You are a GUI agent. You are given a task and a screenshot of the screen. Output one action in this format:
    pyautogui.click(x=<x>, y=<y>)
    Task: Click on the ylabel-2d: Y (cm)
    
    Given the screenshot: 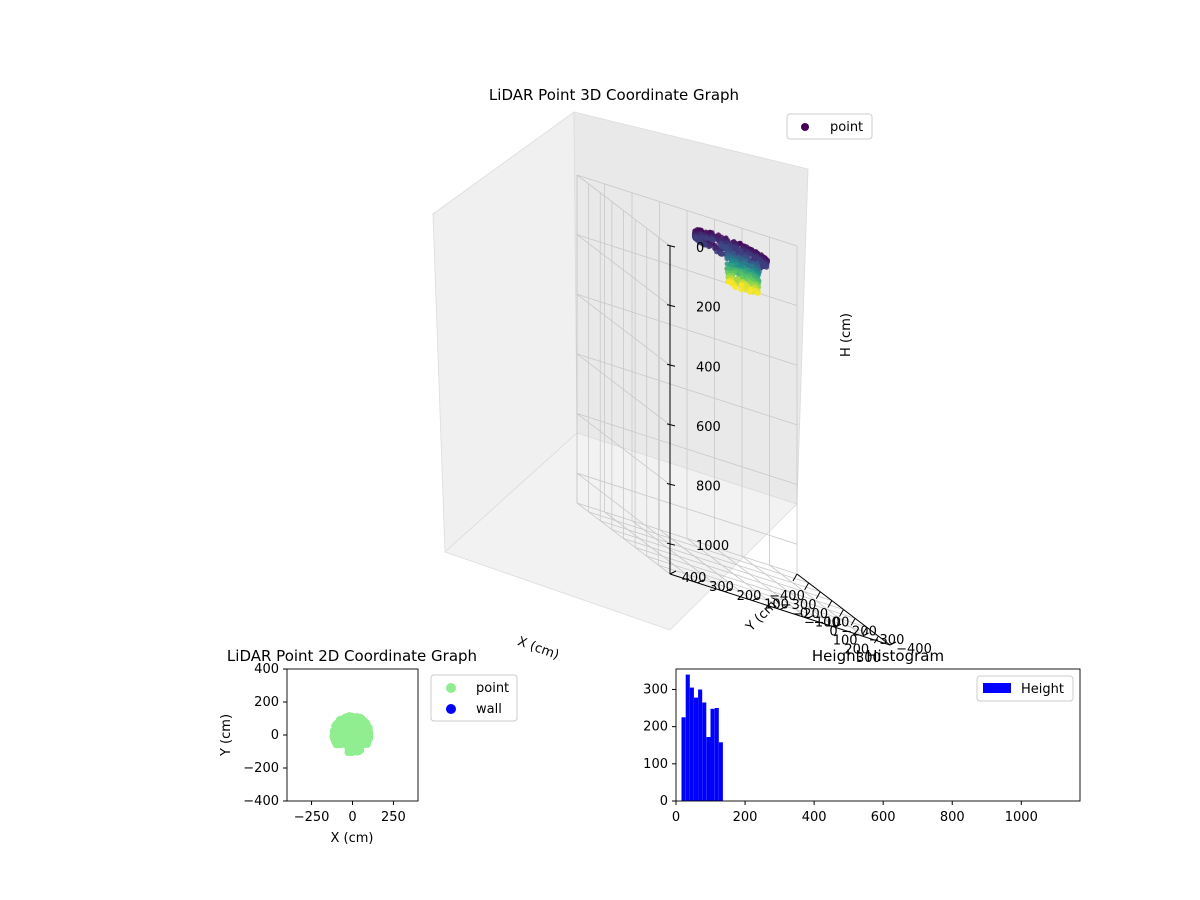 What is the action you would take?
    pyautogui.click(x=226, y=735)
    